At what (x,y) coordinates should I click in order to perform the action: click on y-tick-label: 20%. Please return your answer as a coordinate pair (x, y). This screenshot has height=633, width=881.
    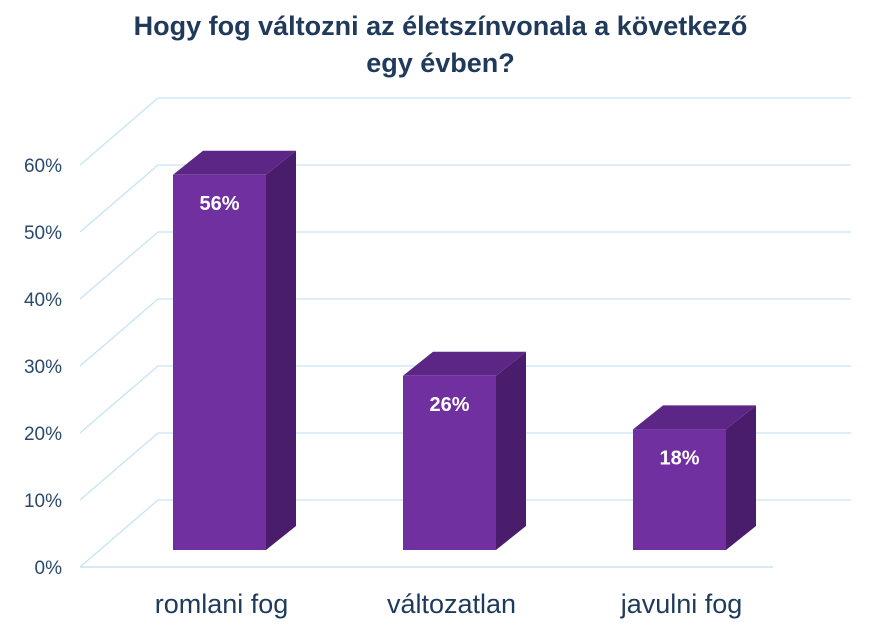
    Looking at the image, I should click on (43, 434).